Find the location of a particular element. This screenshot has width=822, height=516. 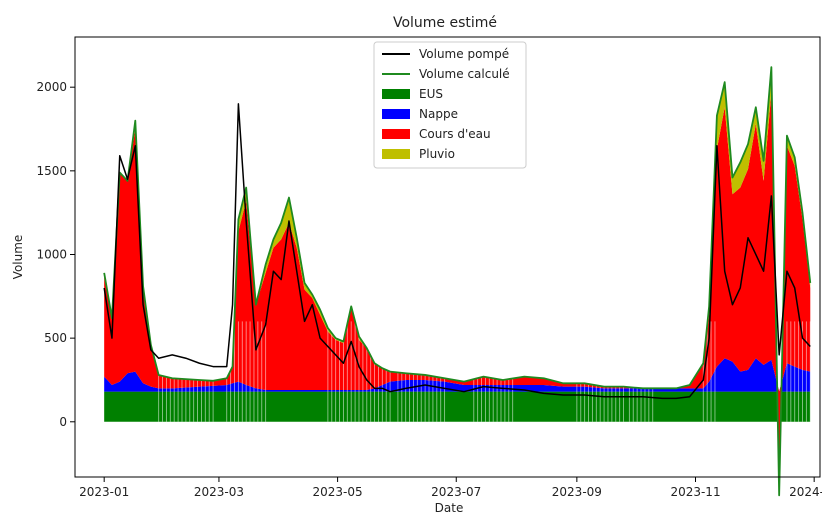

x-tick-label: 2023-05 is located at coordinates (338, 492).